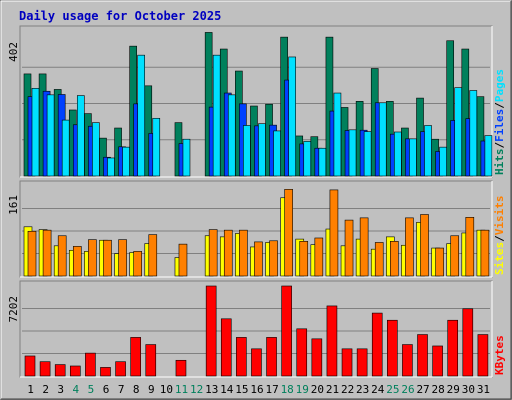  Describe the element at coordinates (422, 389) in the screenshot. I see `x-tick-label-day-27: 27` at that location.